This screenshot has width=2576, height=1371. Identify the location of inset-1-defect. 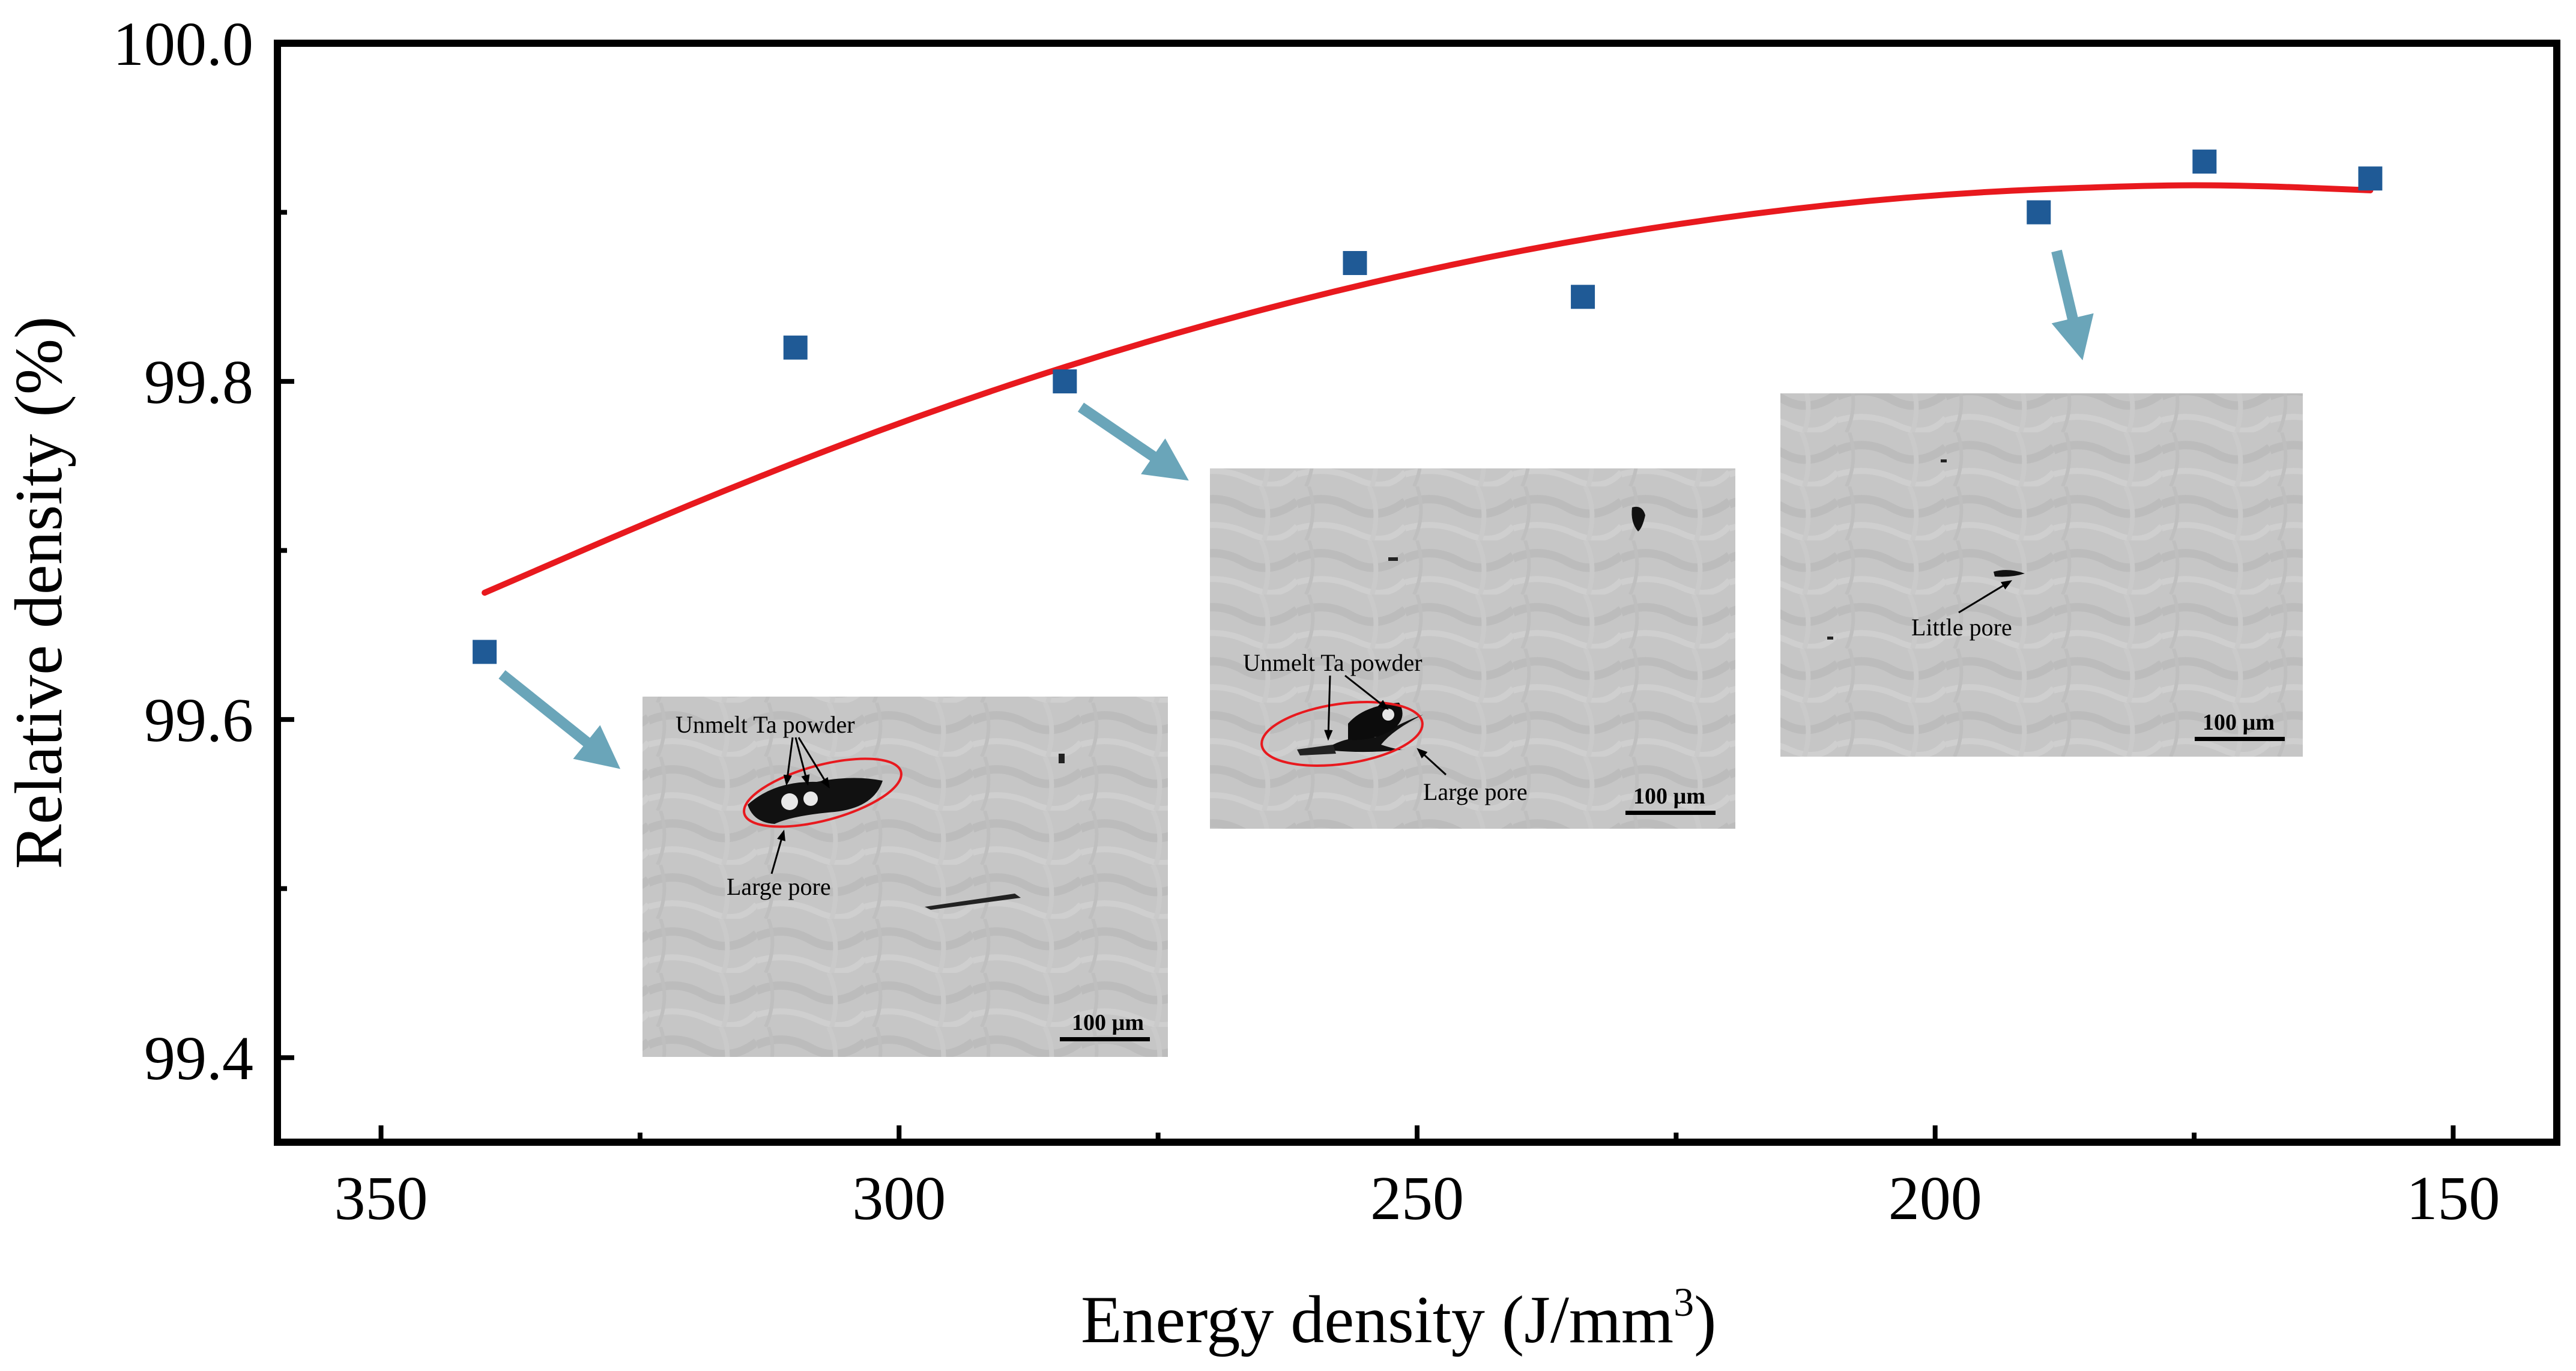
(973, 902).